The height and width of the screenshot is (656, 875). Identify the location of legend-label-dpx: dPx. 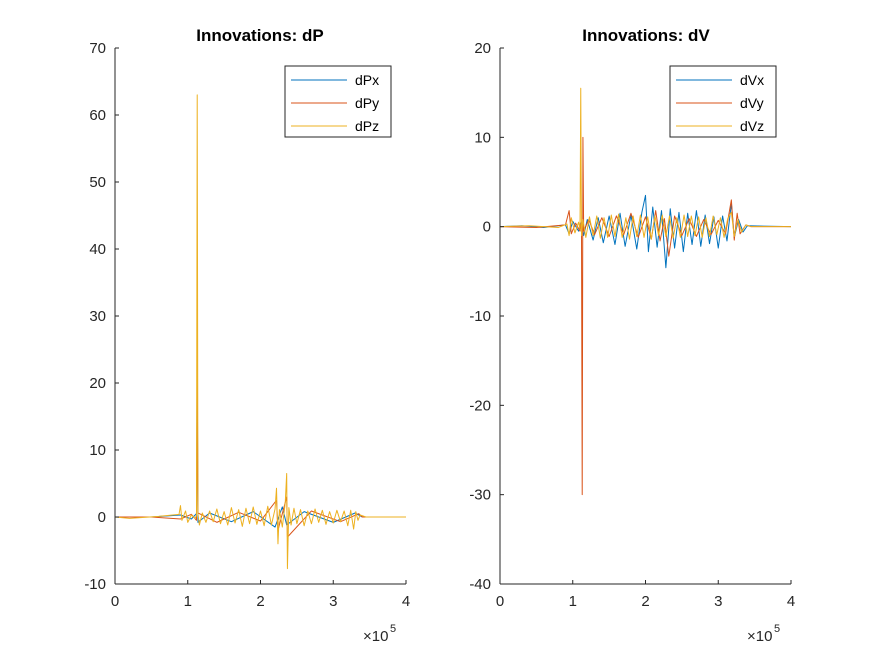
(367, 80).